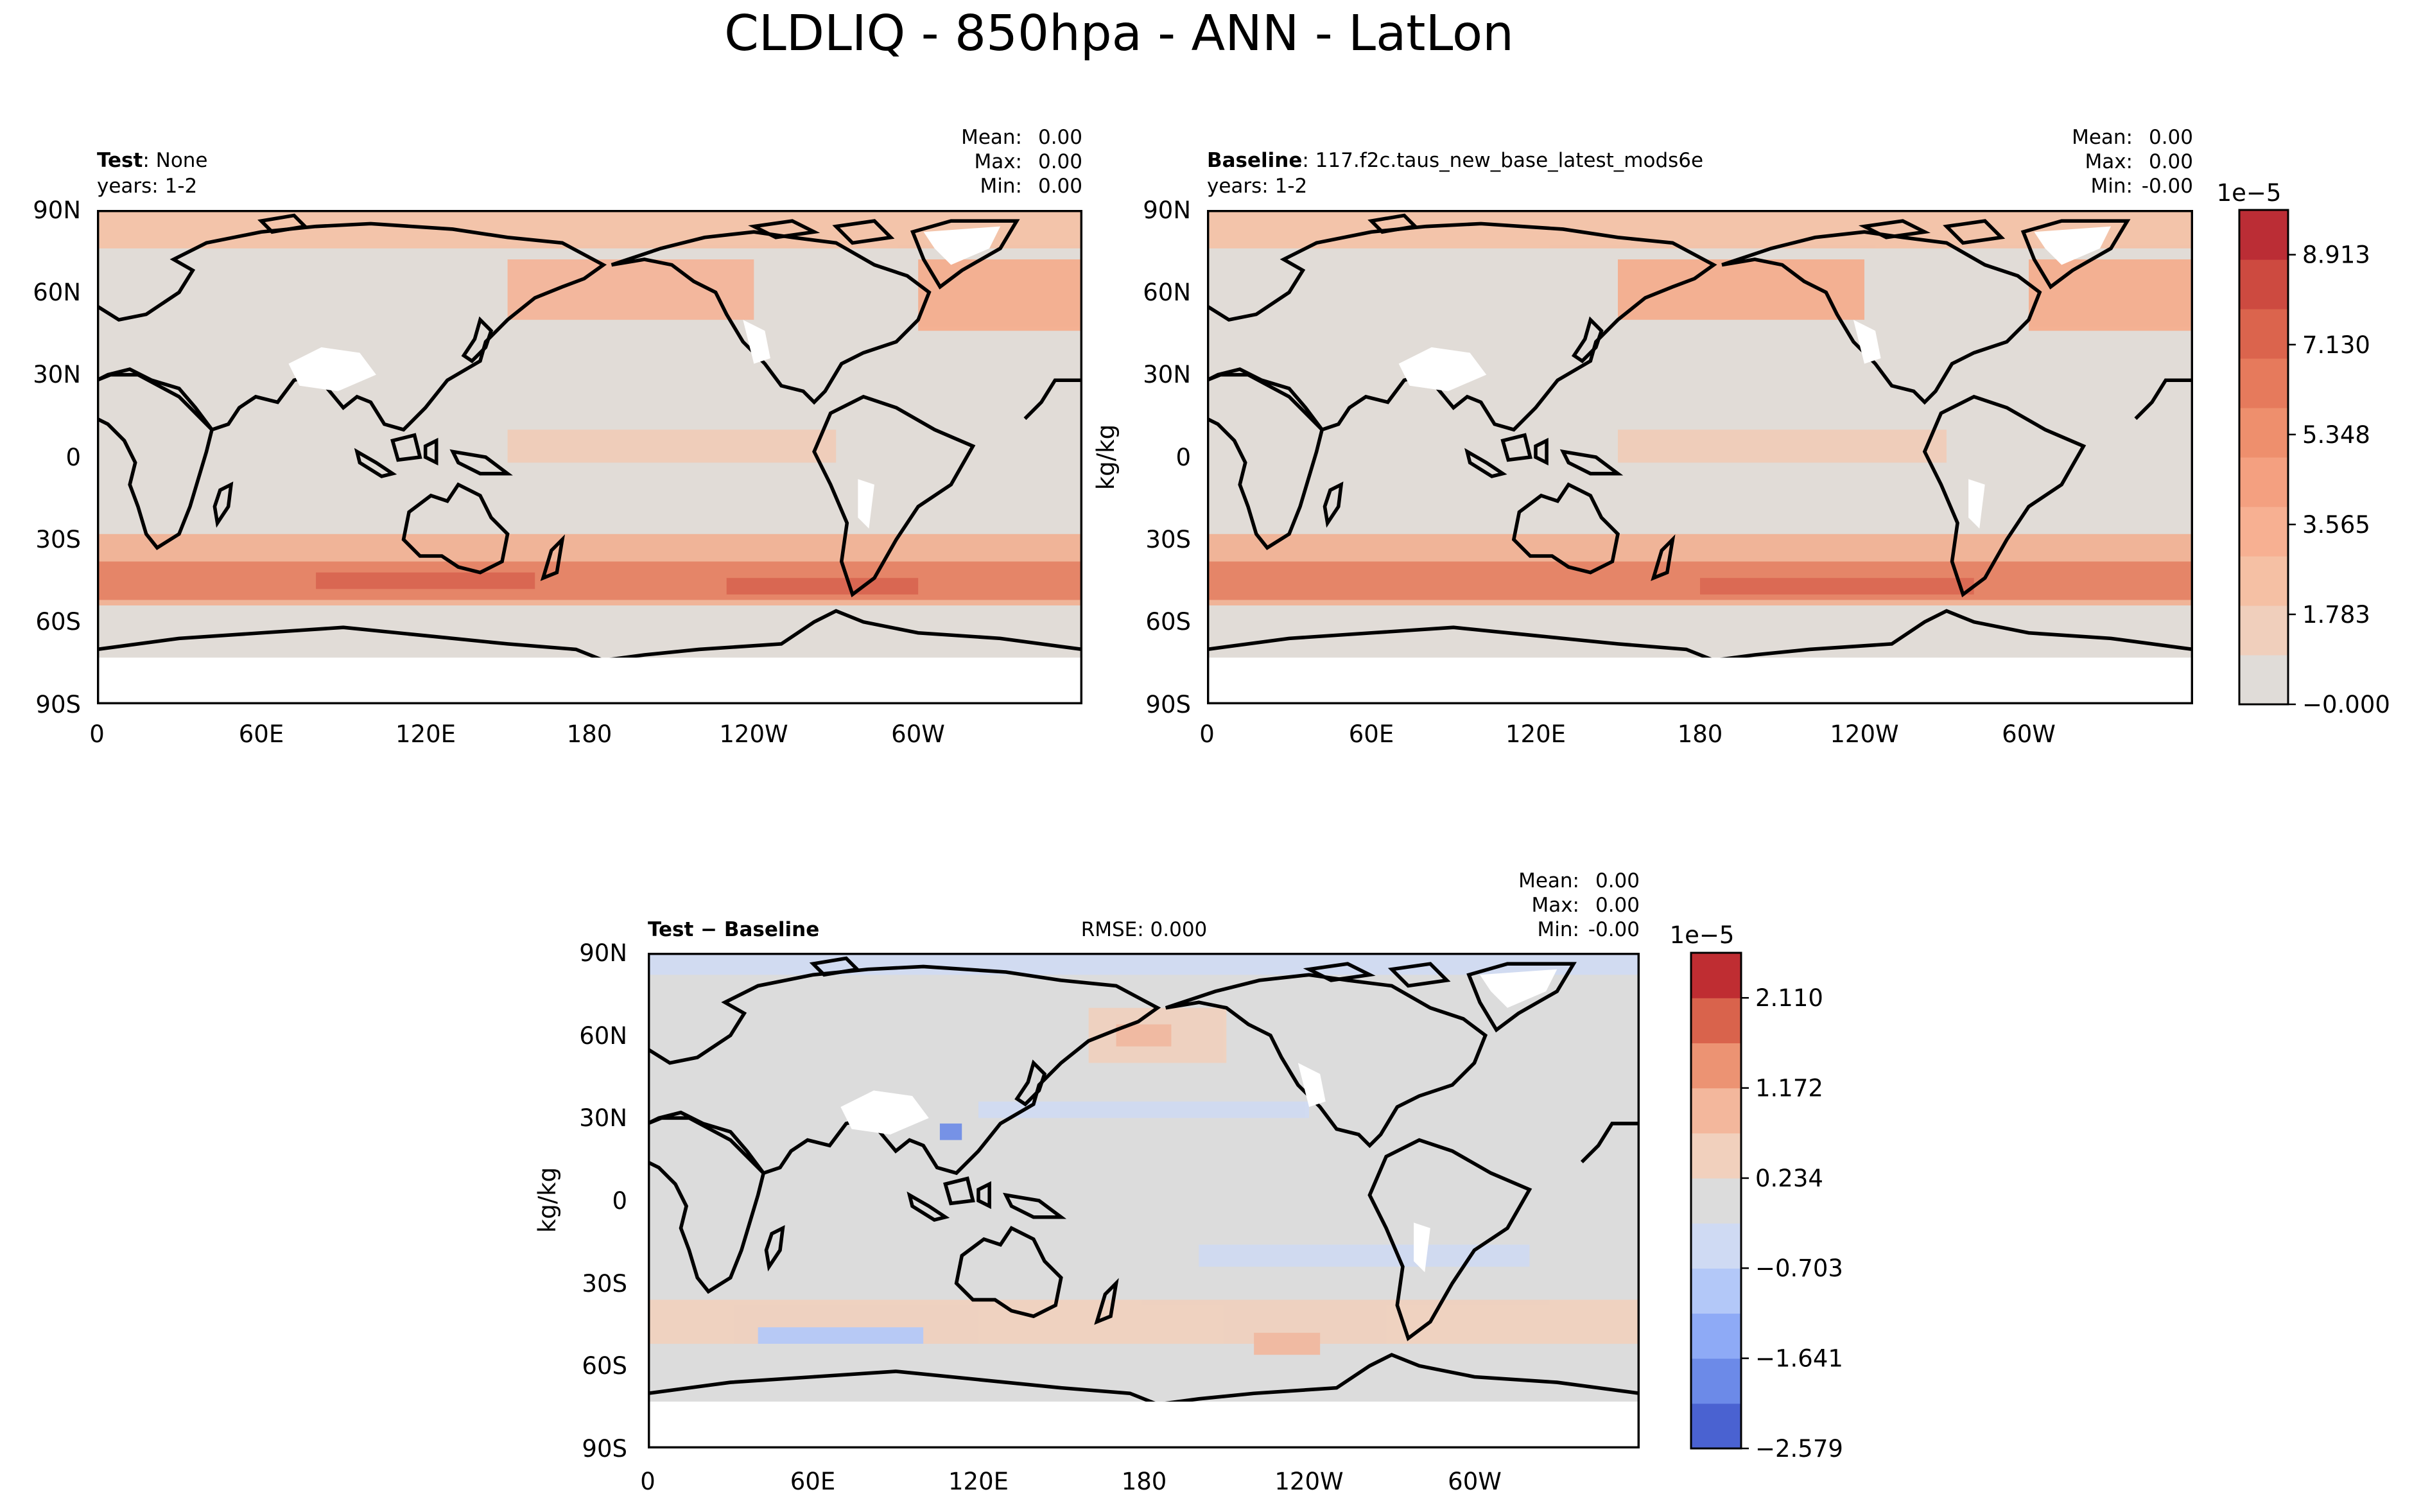 The height and width of the screenshot is (1512, 2421). What do you see at coordinates (517, 734) in the screenshot?
I see `panel-test-xticks: 0 60E 120E 180 120W 60W` at bounding box center [517, 734].